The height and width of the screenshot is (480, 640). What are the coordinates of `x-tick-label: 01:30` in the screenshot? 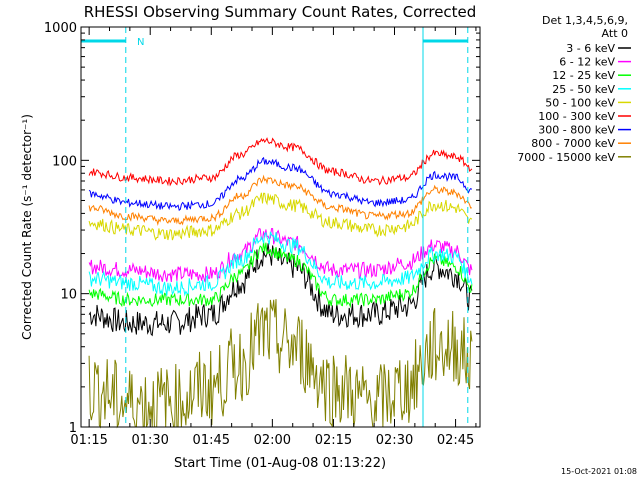 It's located at (149, 440).